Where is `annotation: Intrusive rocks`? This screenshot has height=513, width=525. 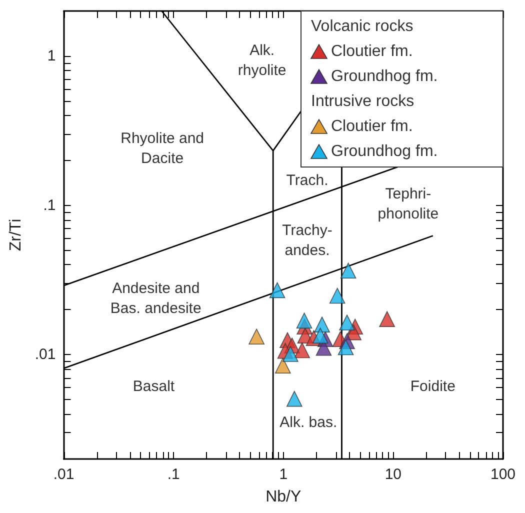
annotation: Intrusive rocks is located at coordinates (362, 101).